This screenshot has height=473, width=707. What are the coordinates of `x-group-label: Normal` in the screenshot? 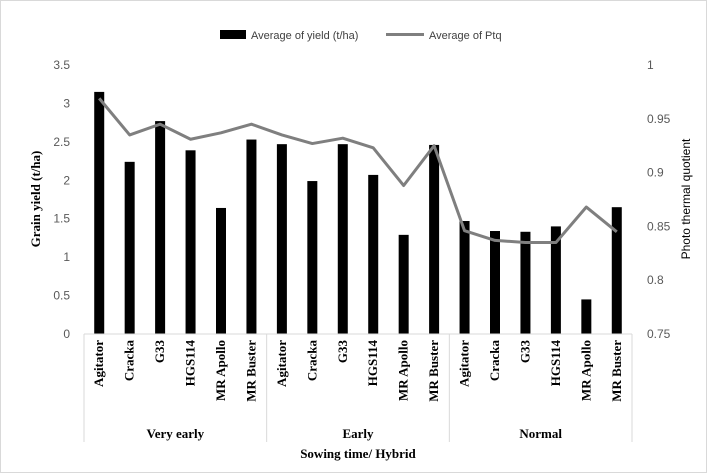 It's located at (540, 433).